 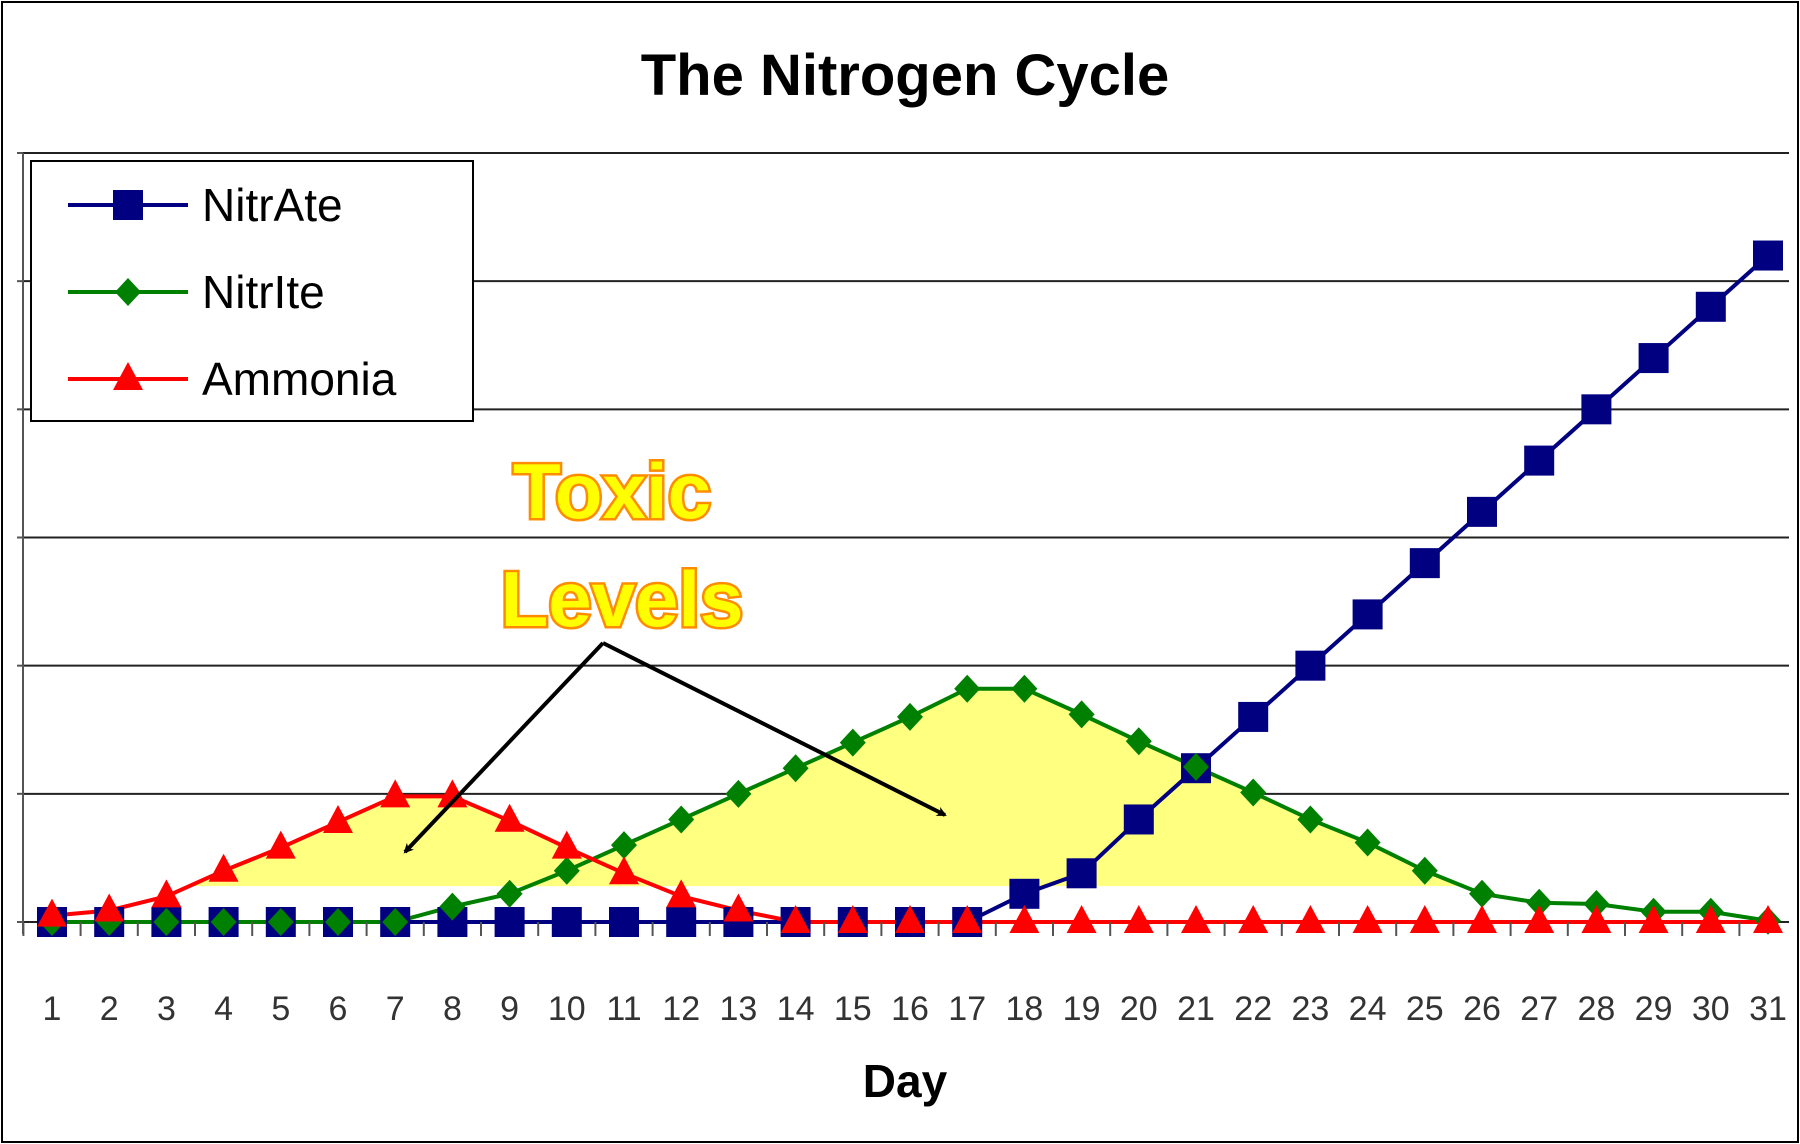 What do you see at coordinates (1425, 1009) in the screenshot?
I see `x-tick-label: 25` at bounding box center [1425, 1009].